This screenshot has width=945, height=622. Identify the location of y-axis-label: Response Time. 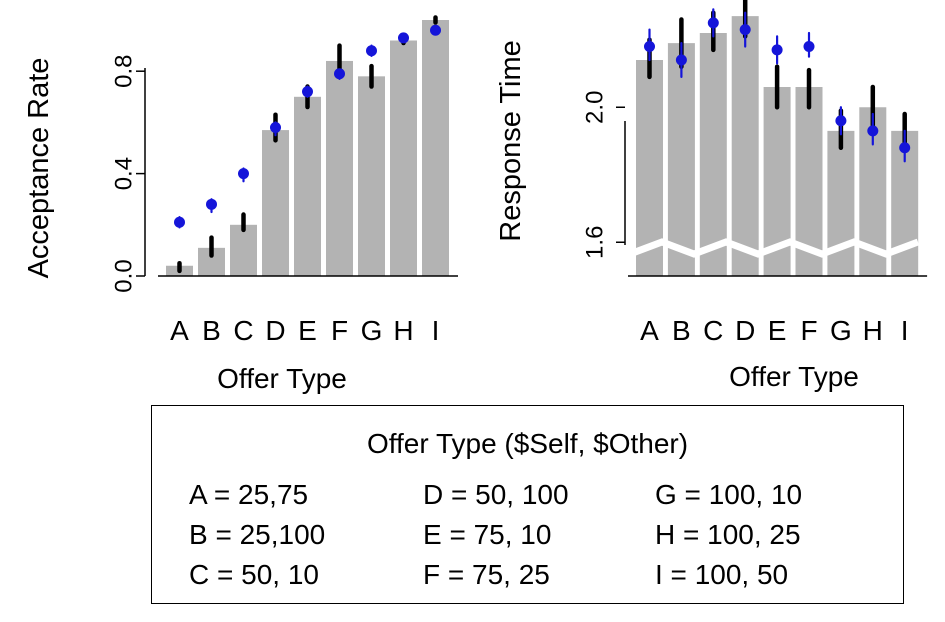
(511, 141).